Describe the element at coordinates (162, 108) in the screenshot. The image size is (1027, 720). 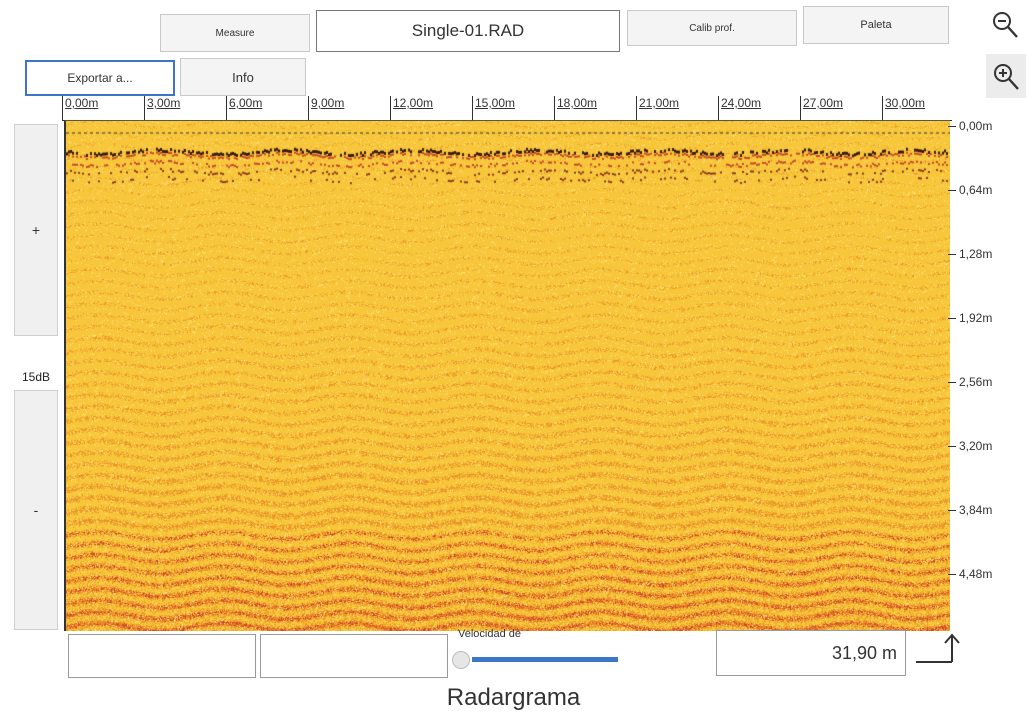
I see `distance-tick: 3,00m` at that location.